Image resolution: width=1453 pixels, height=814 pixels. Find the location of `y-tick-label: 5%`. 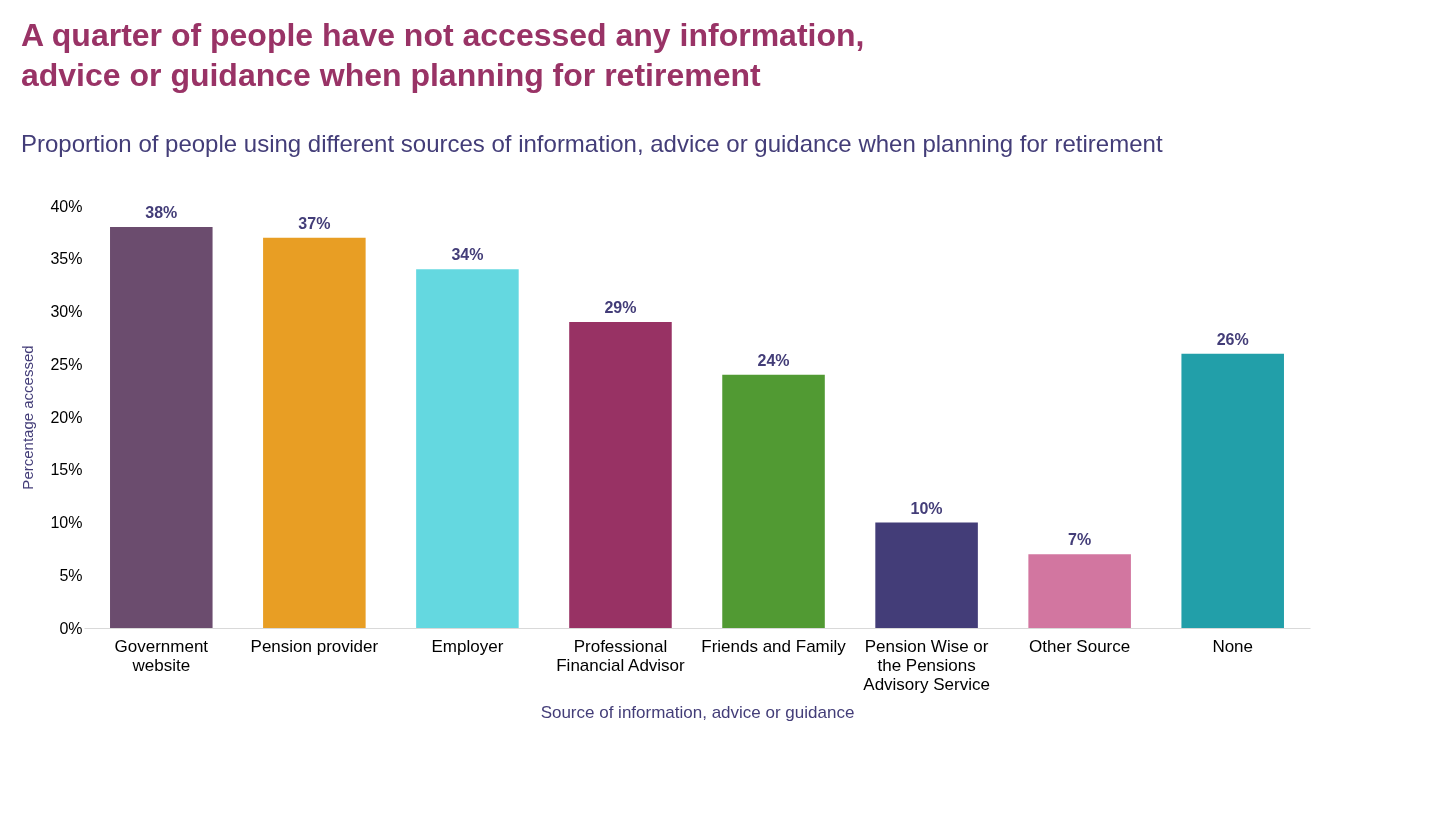

y-tick-label: 5% is located at coordinates (71, 575).